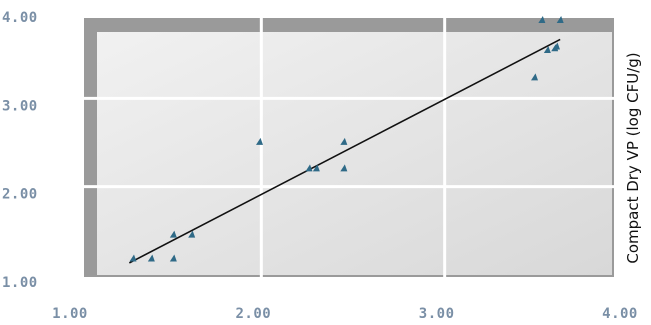  I want to click on x-tick-label: 4.00, so click(620, 314).